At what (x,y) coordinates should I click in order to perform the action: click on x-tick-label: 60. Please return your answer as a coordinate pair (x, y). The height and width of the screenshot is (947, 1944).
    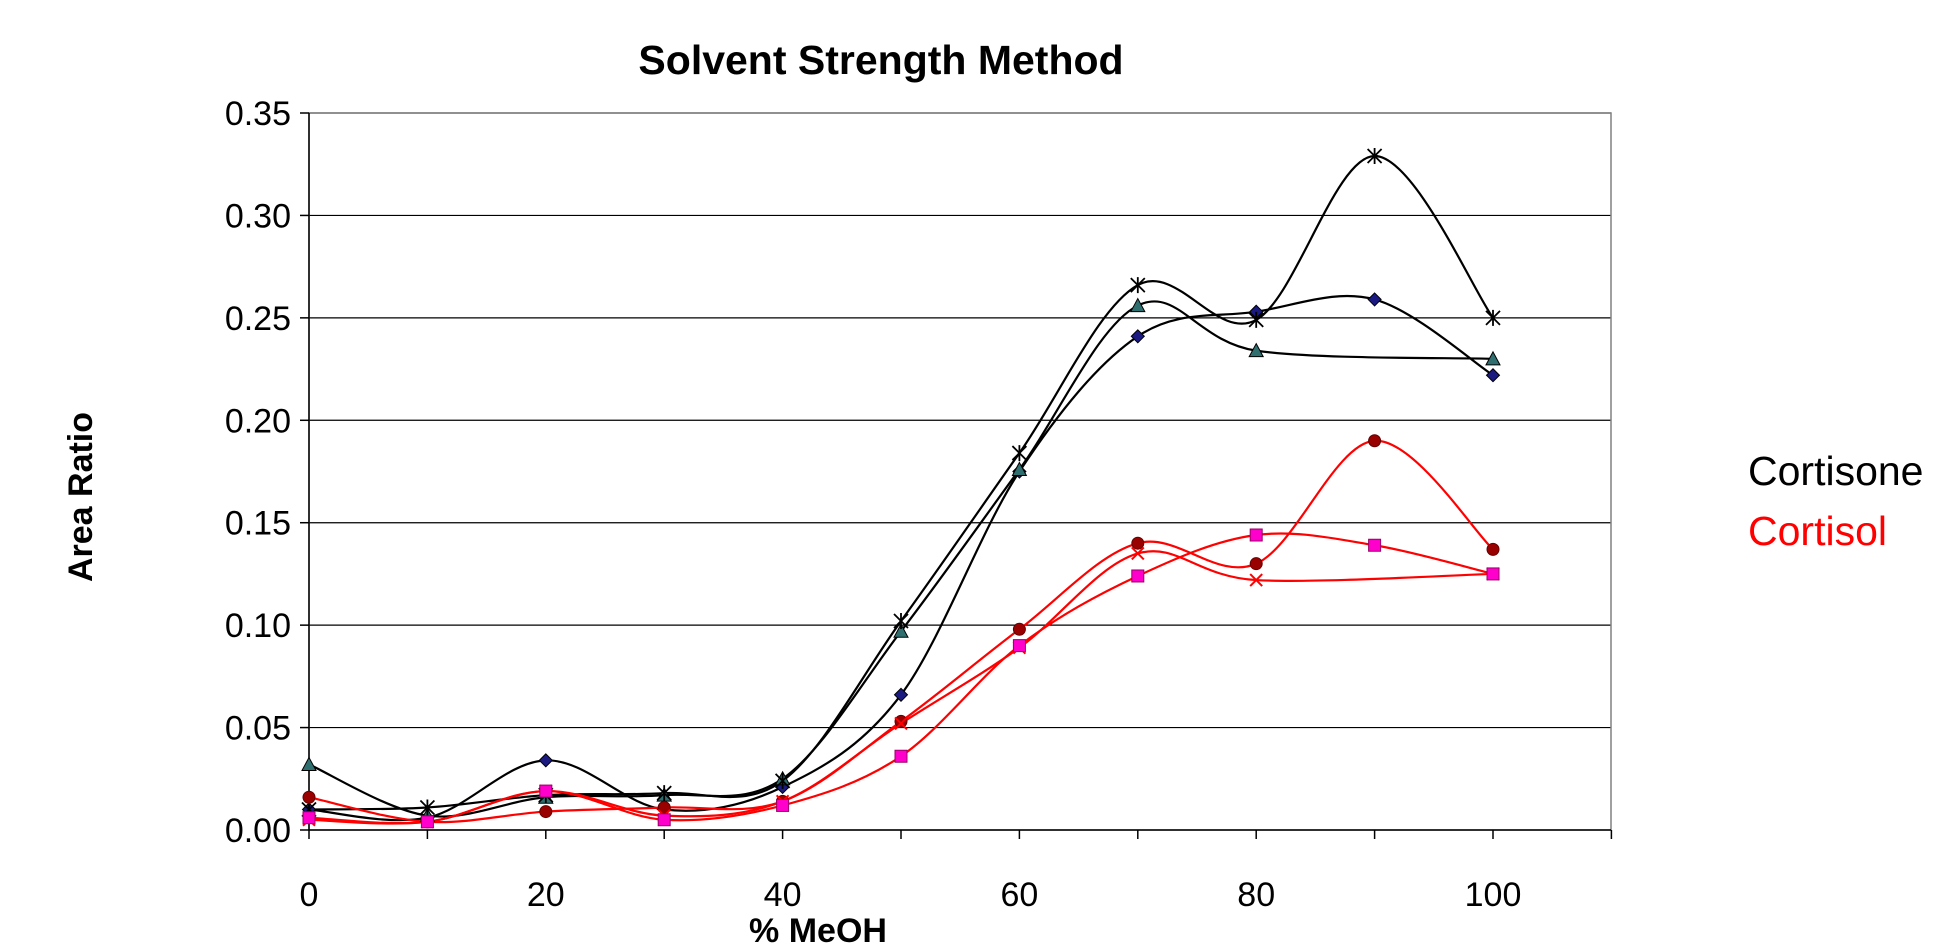
    Looking at the image, I should click on (1019, 895).